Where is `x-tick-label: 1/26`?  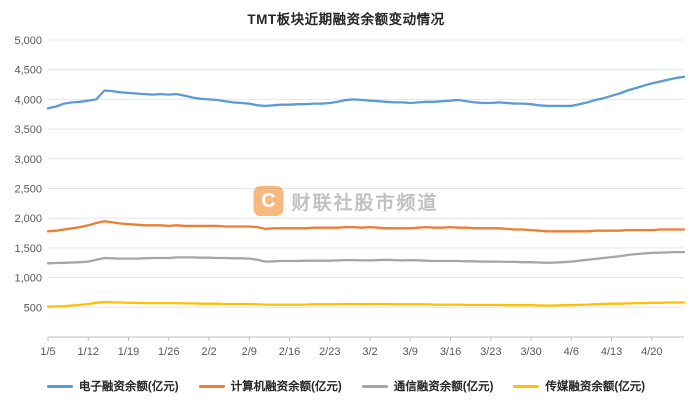 x-tick-label: 1/26 is located at coordinates (168, 352).